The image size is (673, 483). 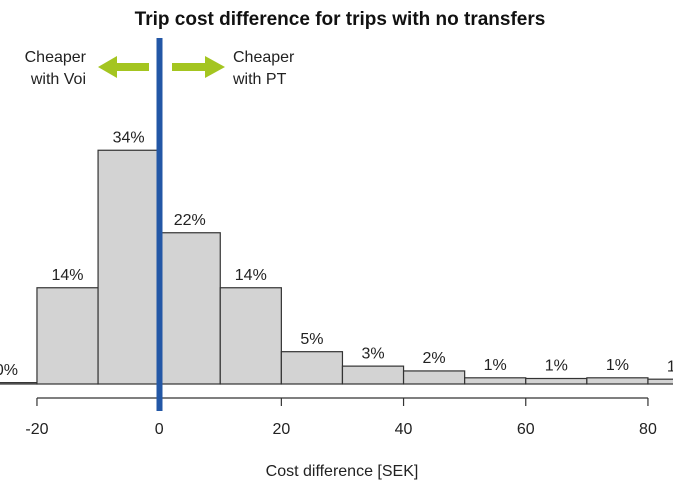 What do you see at coordinates (526, 429) in the screenshot?
I see `x-tick-label: 60` at bounding box center [526, 429].